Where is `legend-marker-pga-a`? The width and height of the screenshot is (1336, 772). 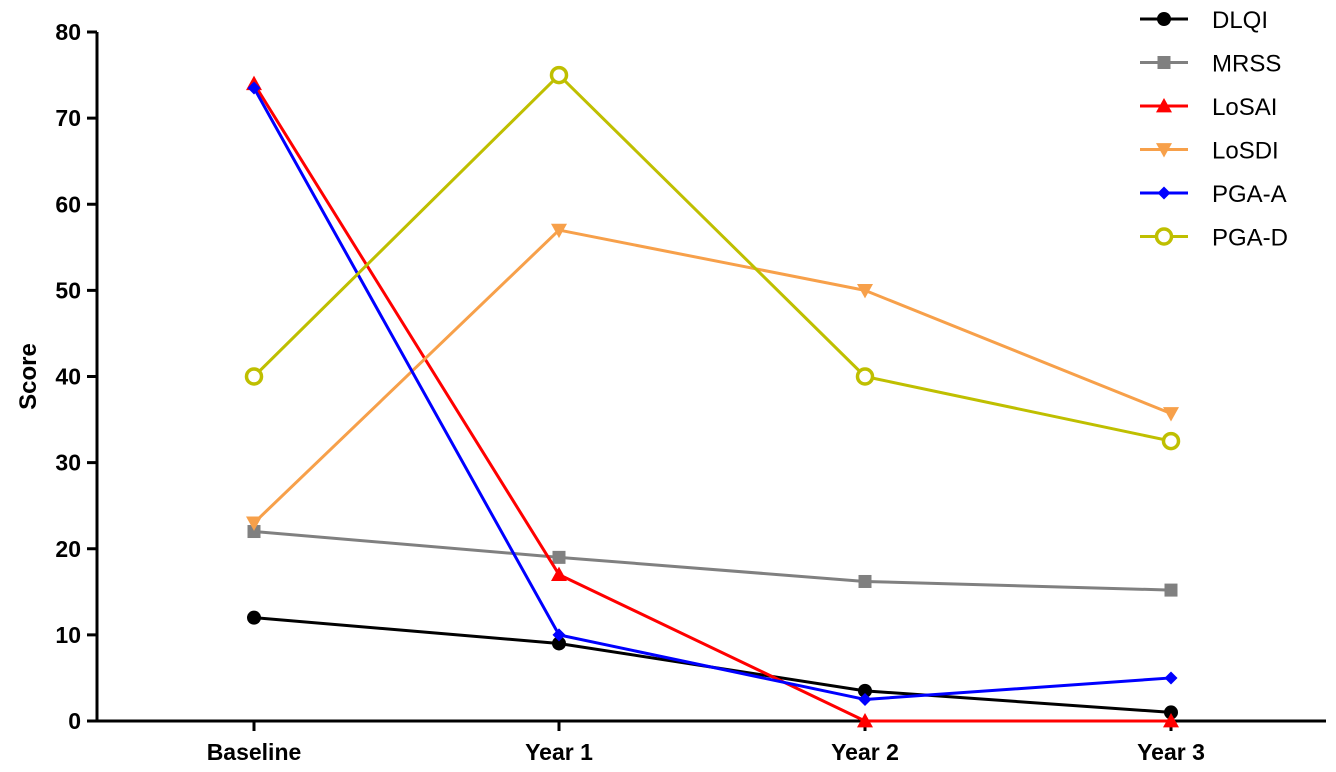
legend-marker-pga-a is located at coordinates (1164, 193).